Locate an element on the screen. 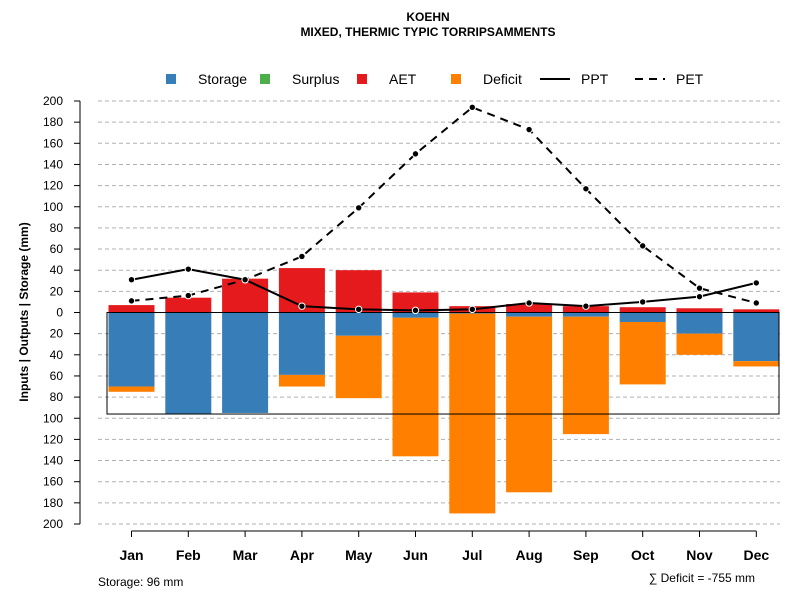  pet-point-nov is located at coordinates (699, 288).